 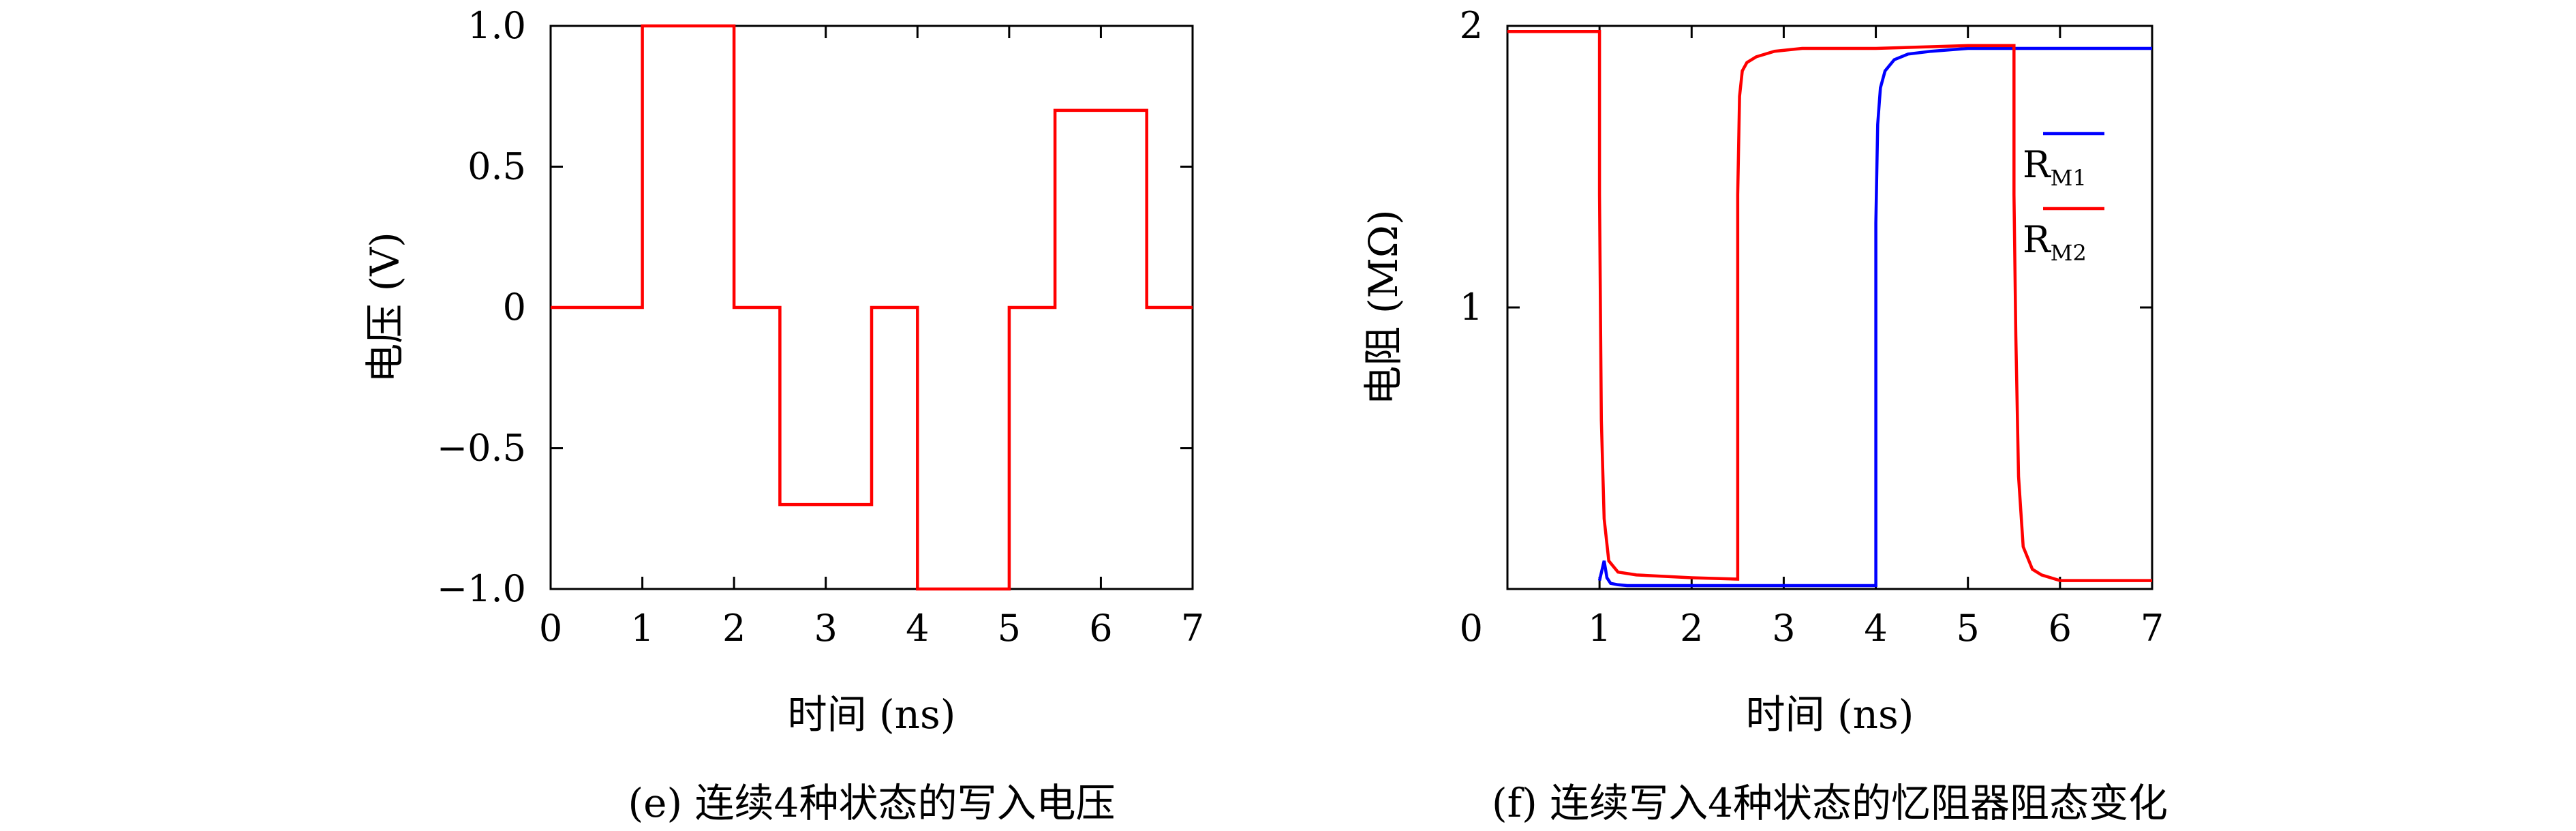 I want to click on y-tick-label: 0.5, so click(x=497, y=166).